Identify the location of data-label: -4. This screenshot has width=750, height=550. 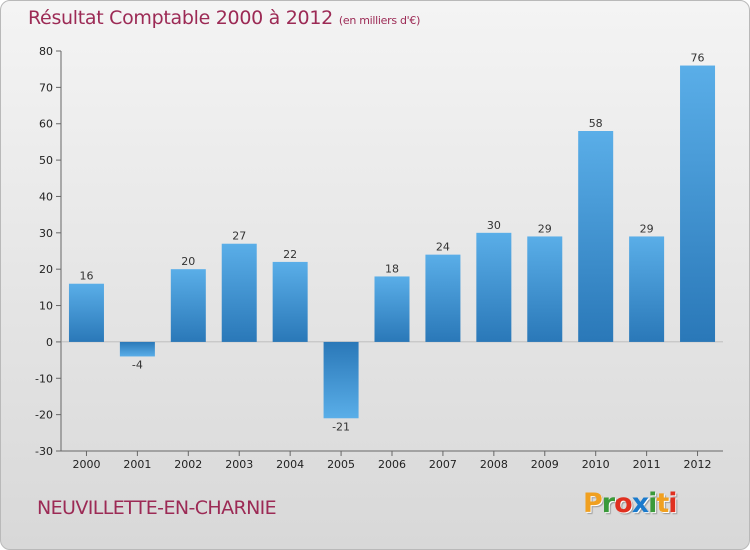
(137, 364).